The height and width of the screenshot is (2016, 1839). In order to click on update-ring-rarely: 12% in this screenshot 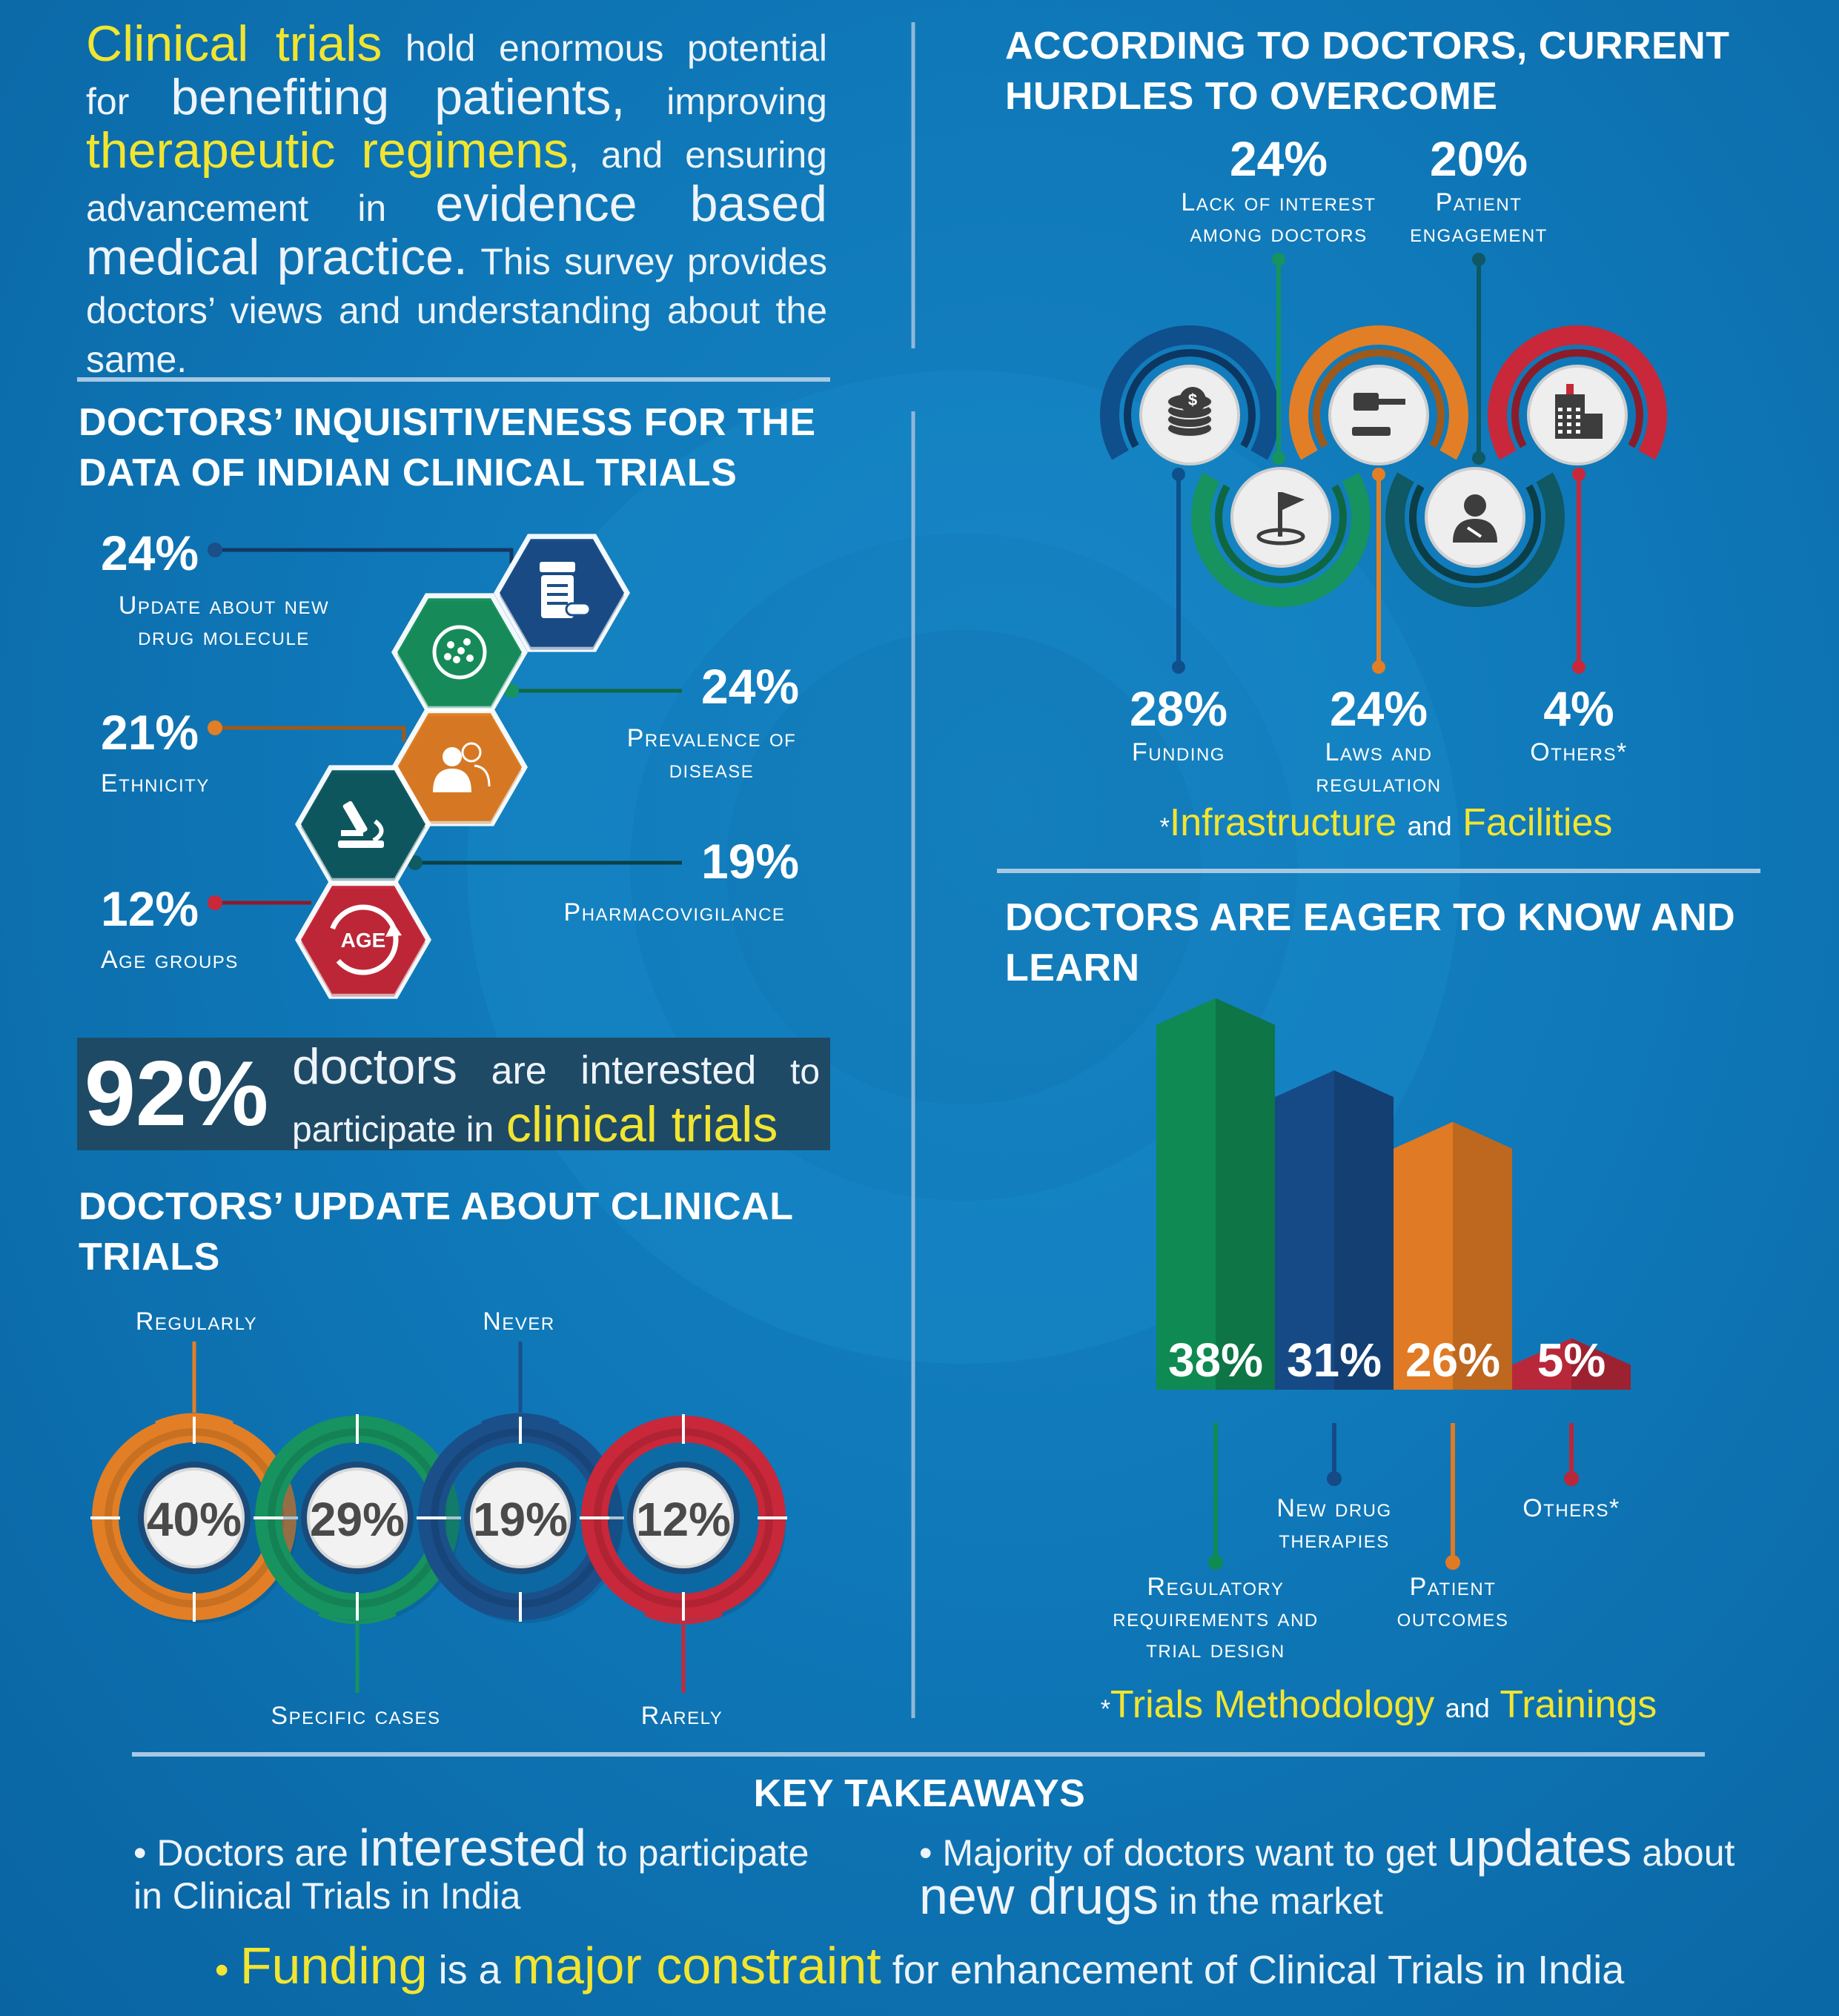, I will do `click(683, 1519)`.